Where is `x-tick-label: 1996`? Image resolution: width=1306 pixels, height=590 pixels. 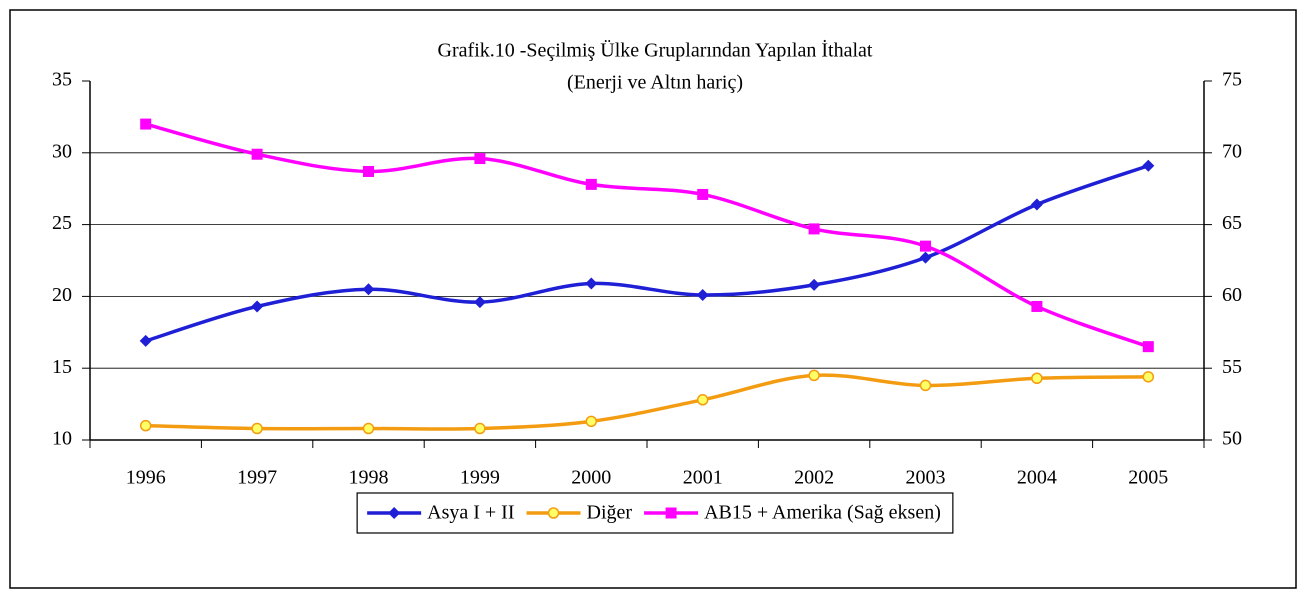
x-tick-label: 1996 is located at coordinates (146, 478).